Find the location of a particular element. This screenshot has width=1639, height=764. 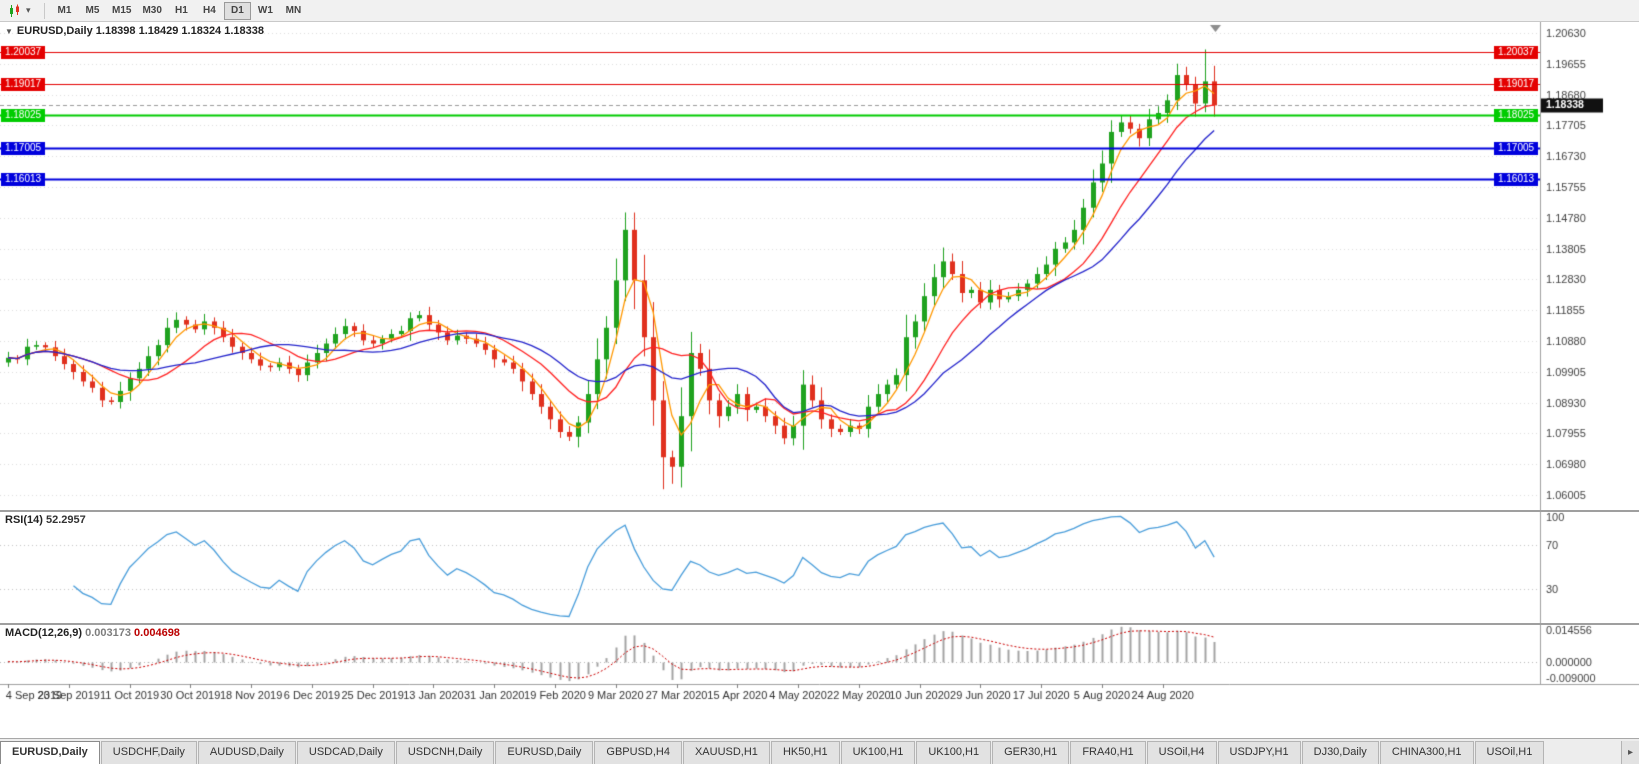

timeframe-button-h1: H1 is located at coordinates (181, 11).